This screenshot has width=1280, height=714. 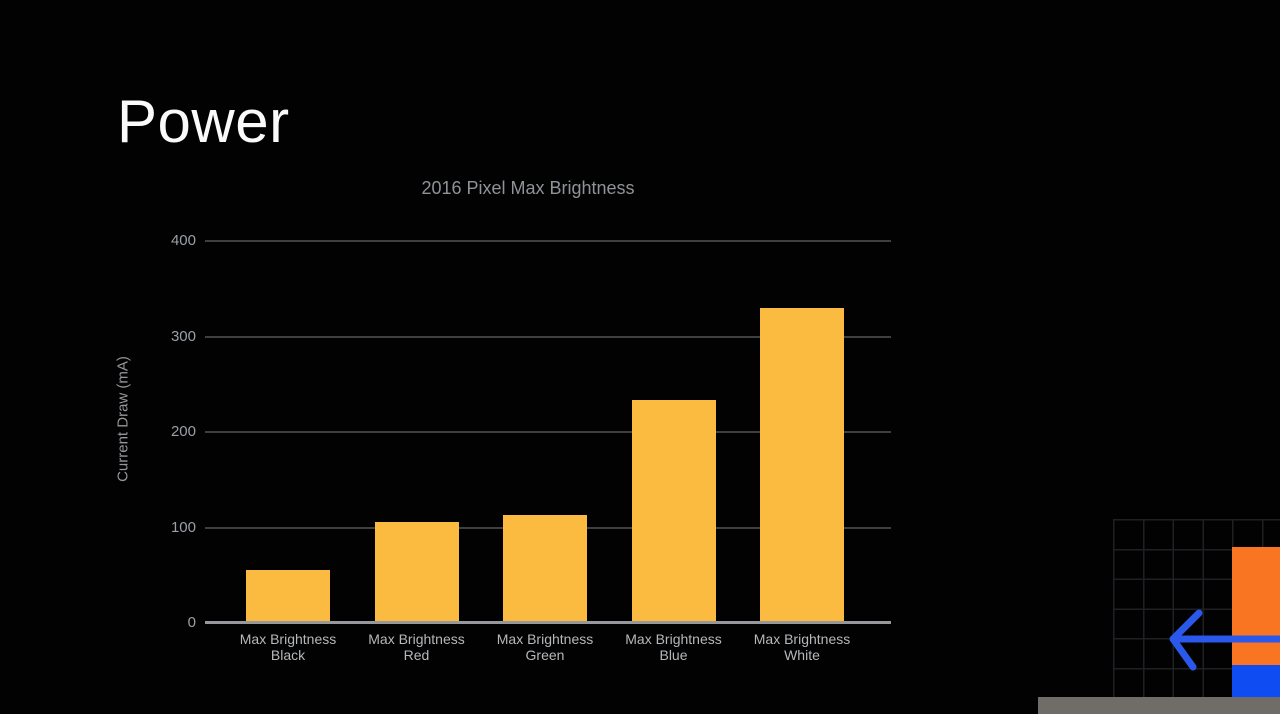 What do you see at coordinates (183, 431) in the screenshot?
I see `y-tick-label-200: 200` at bounding box center [183, 431].